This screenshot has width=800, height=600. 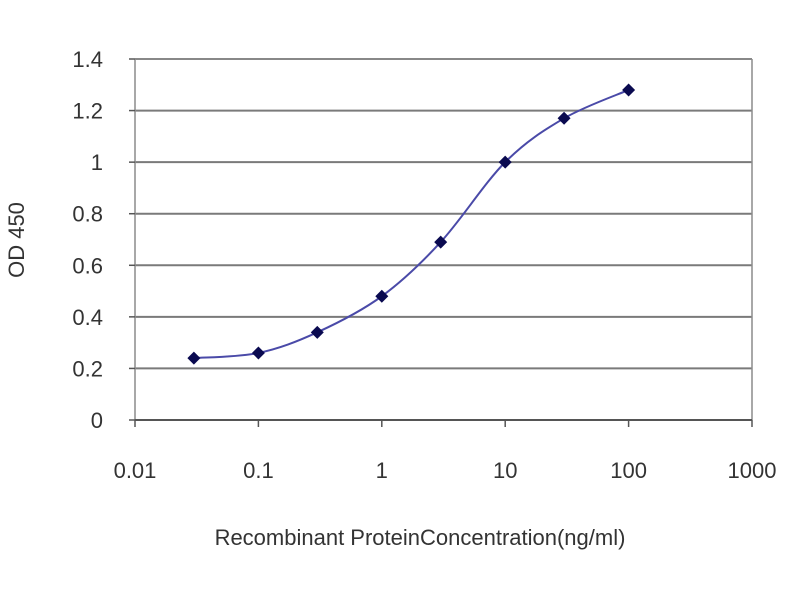 I want to click on y-tick-label: 0.2, so click(x=87, y=368).